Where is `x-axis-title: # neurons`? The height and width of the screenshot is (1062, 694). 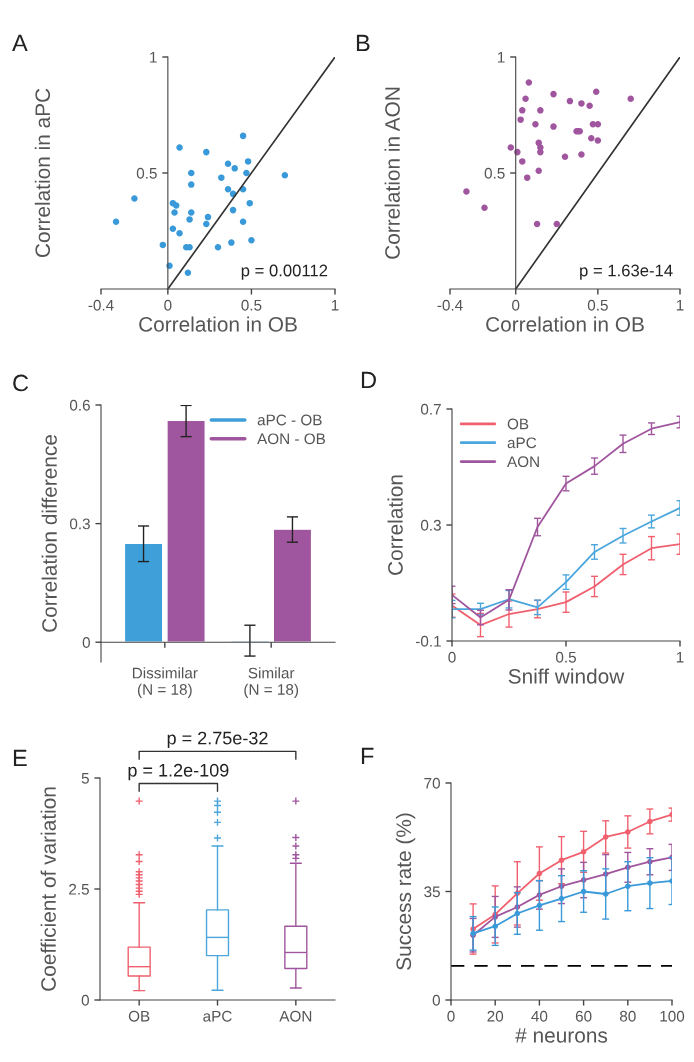 x-axis-title: # neurons is located at coordinates (561, 1035).